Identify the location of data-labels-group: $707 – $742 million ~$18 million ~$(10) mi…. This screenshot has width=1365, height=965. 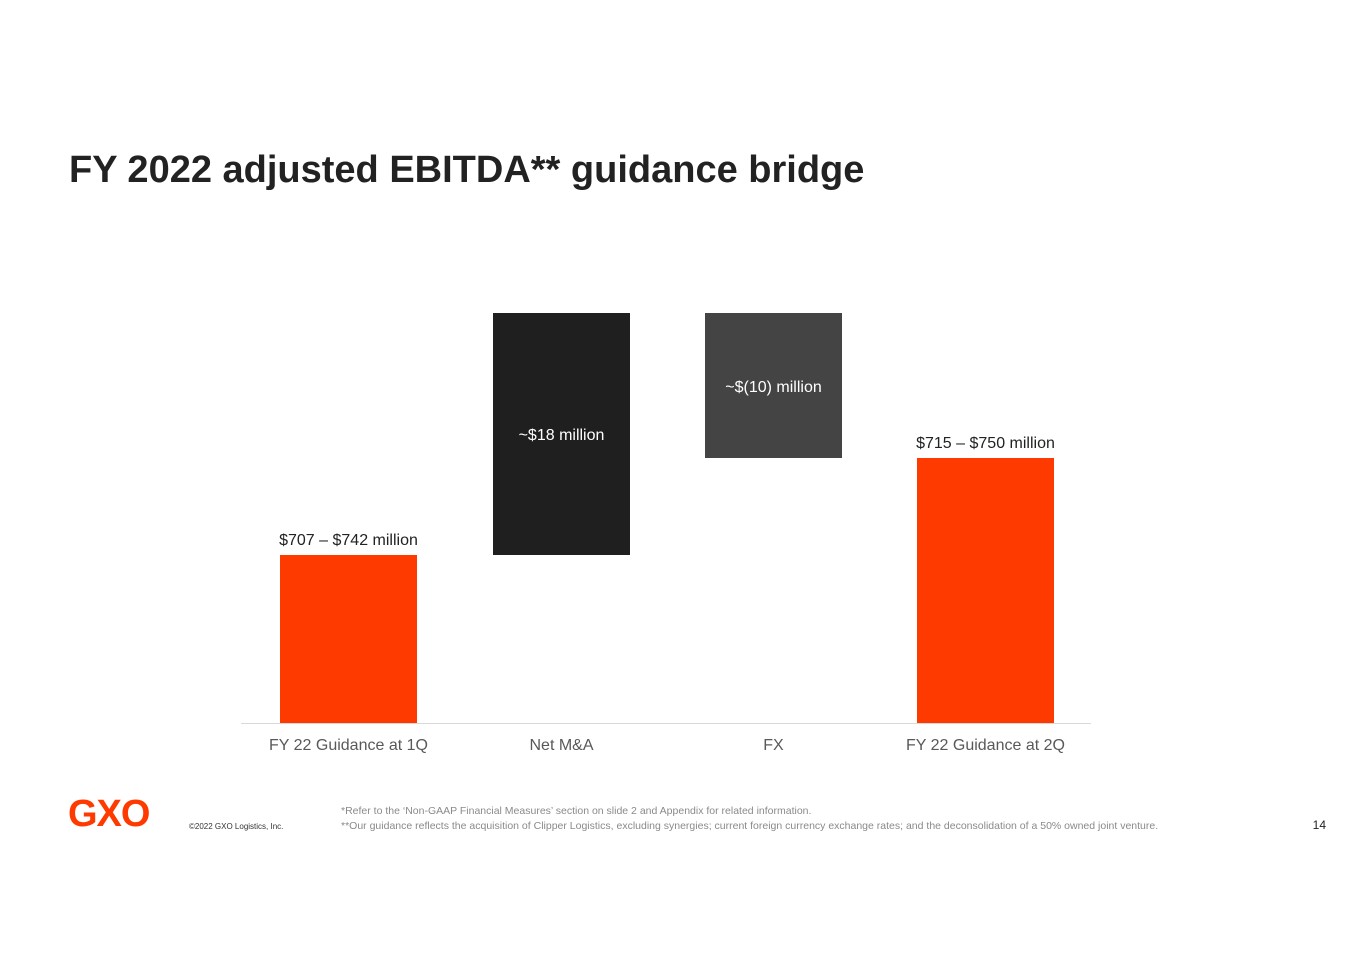
(667, 464).